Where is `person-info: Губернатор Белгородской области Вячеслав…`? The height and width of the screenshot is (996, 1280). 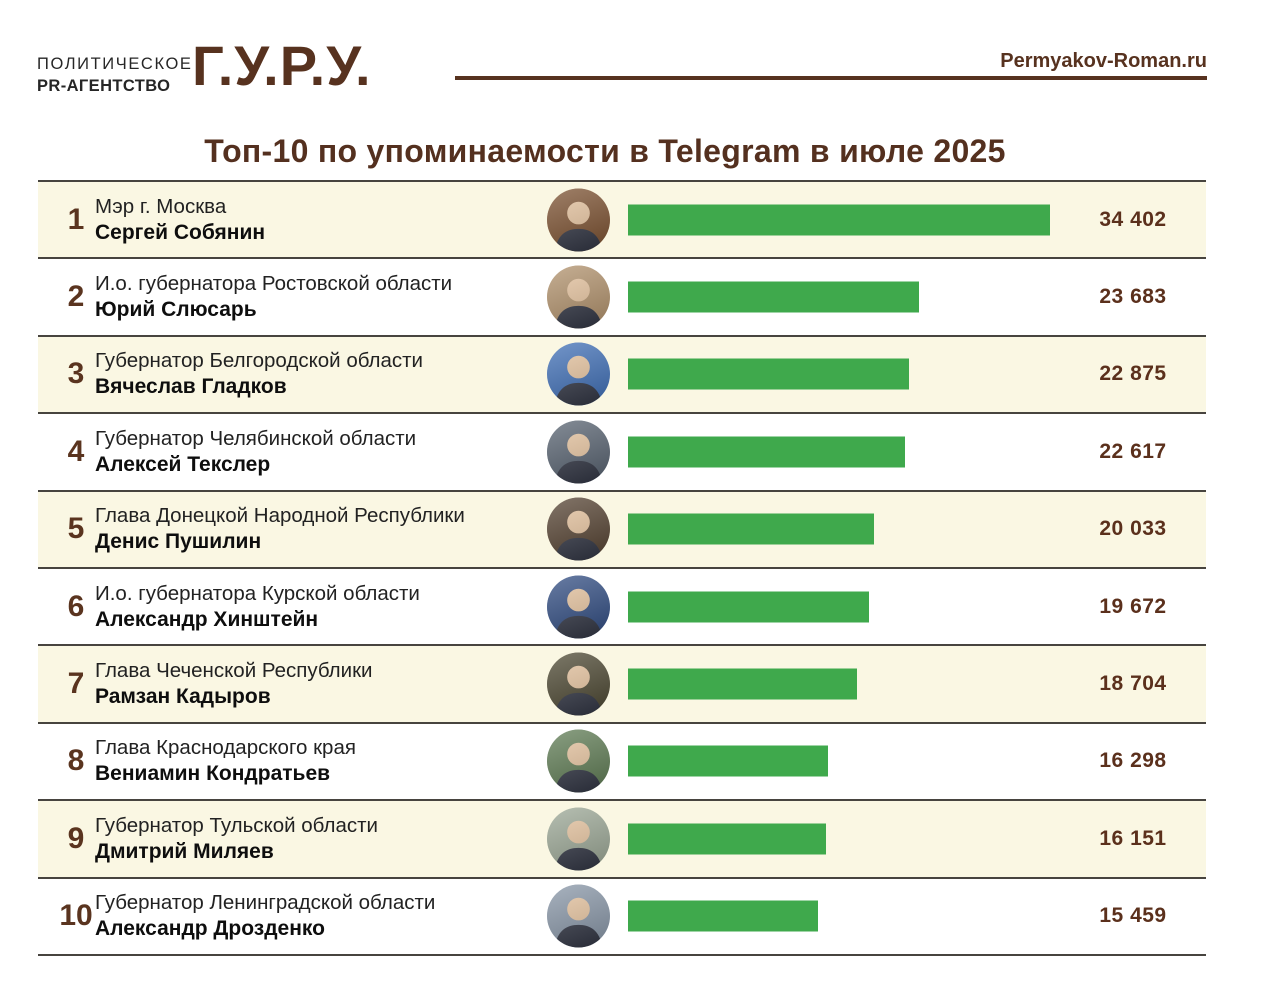
person-info: Губернатор Белгородской области Вячеслав… is located at coordinates (315, 374).